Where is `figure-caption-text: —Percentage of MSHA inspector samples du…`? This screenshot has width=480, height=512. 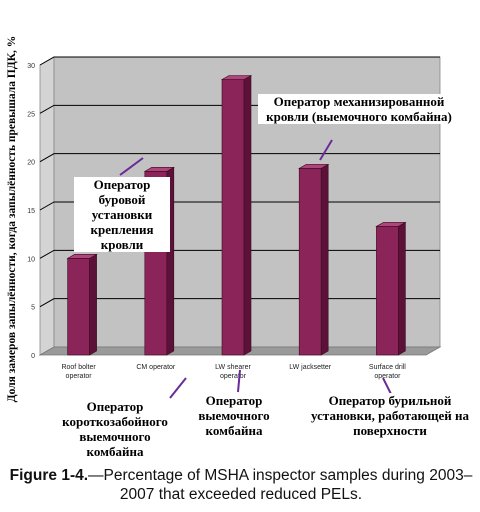 figure-caption-text: —Percentage of MSHA inspector samples du… is located at coordinates (280, 485).